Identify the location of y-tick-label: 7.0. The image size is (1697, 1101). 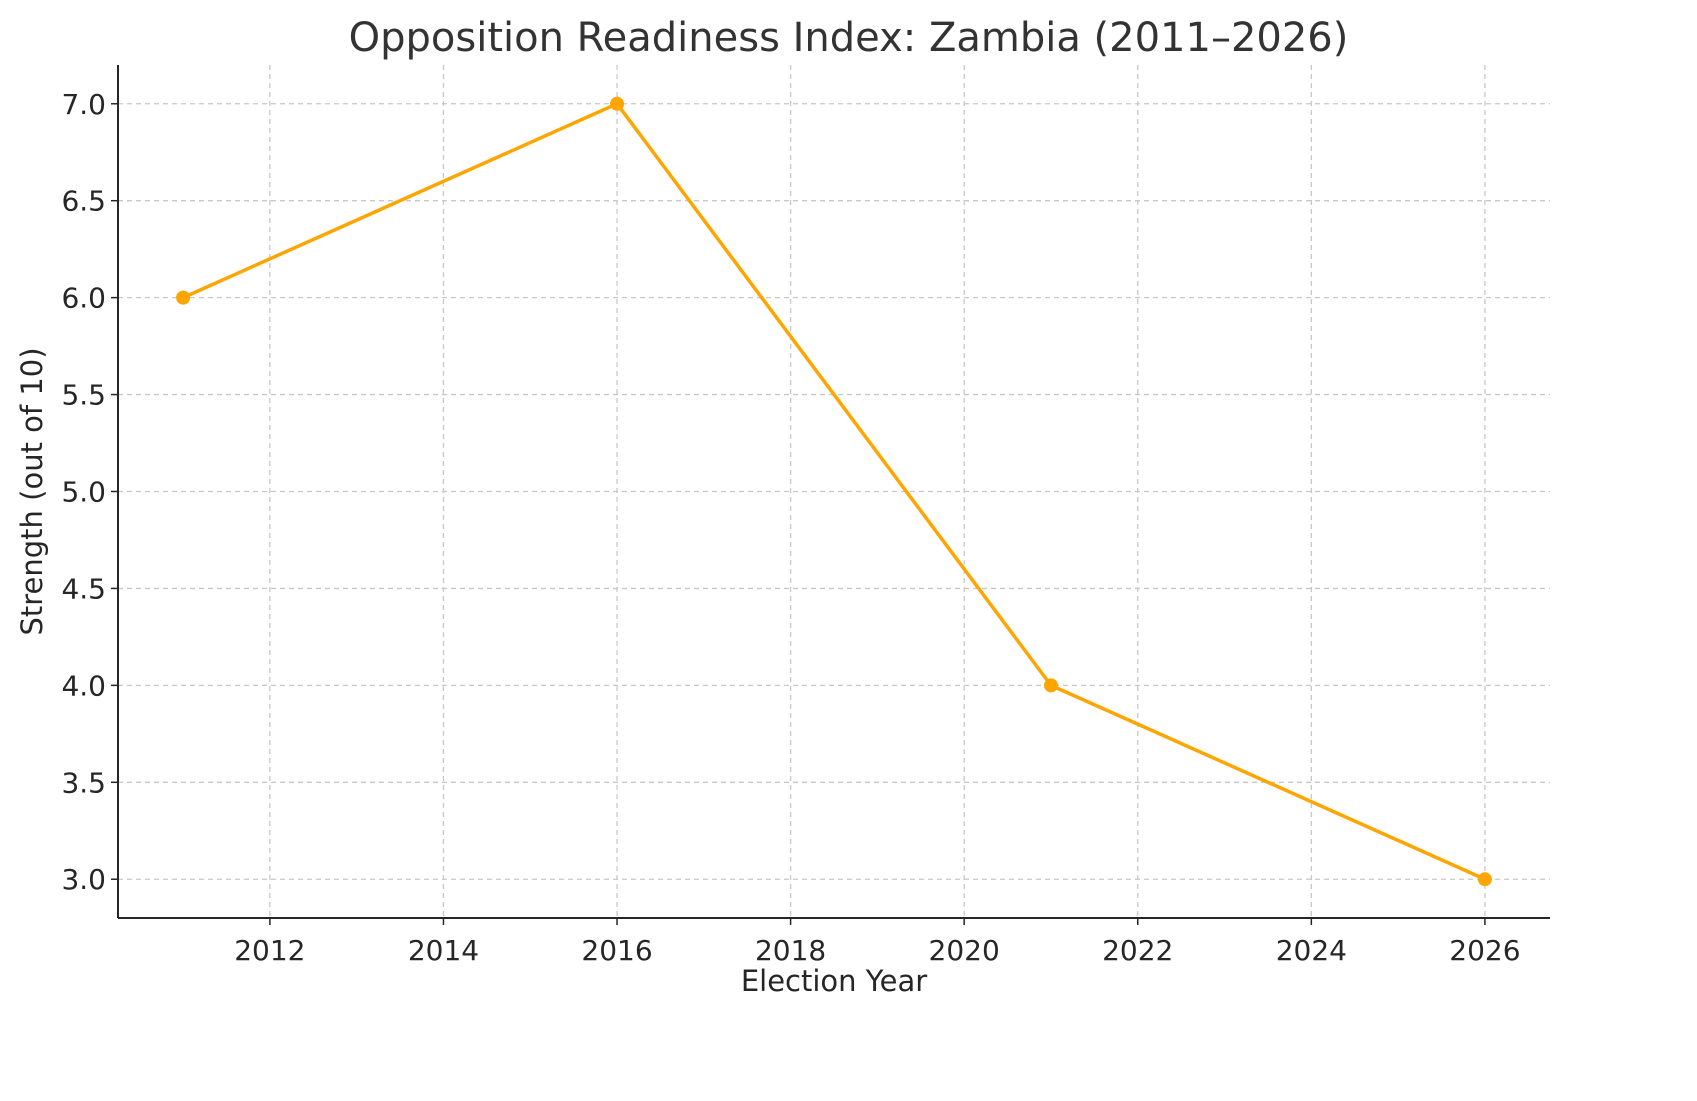
(83, 104).